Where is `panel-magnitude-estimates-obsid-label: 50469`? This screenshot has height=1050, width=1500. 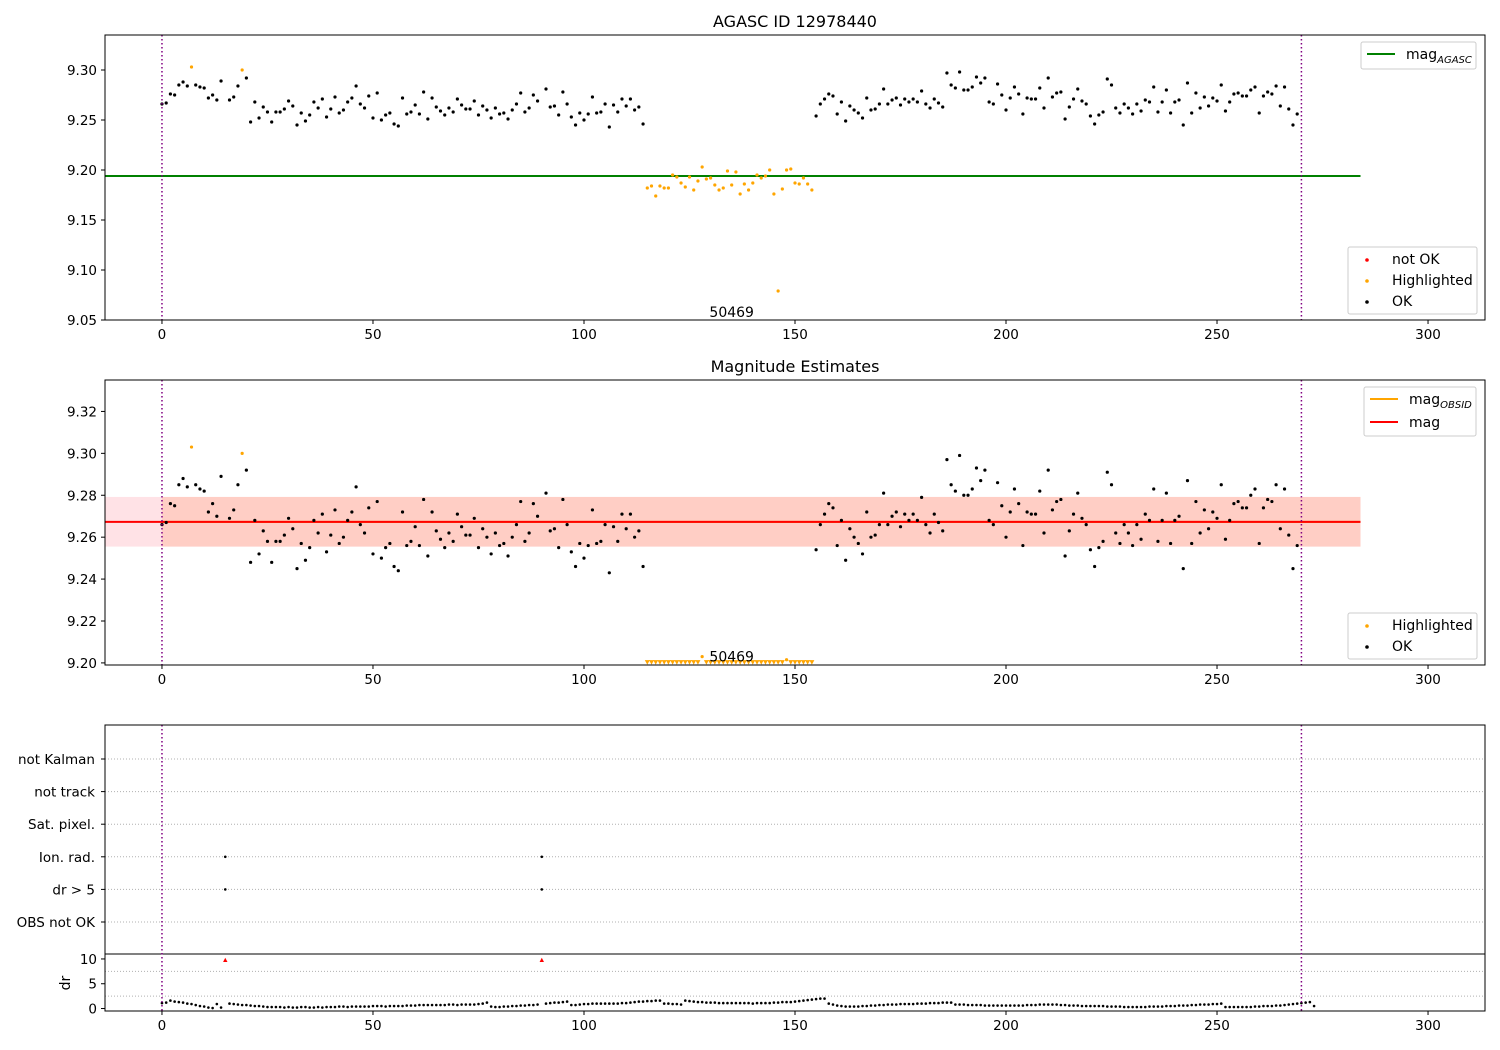 panel-magnitude-estimates-obsid-label: 50469 is located at coordinates (731, 658).